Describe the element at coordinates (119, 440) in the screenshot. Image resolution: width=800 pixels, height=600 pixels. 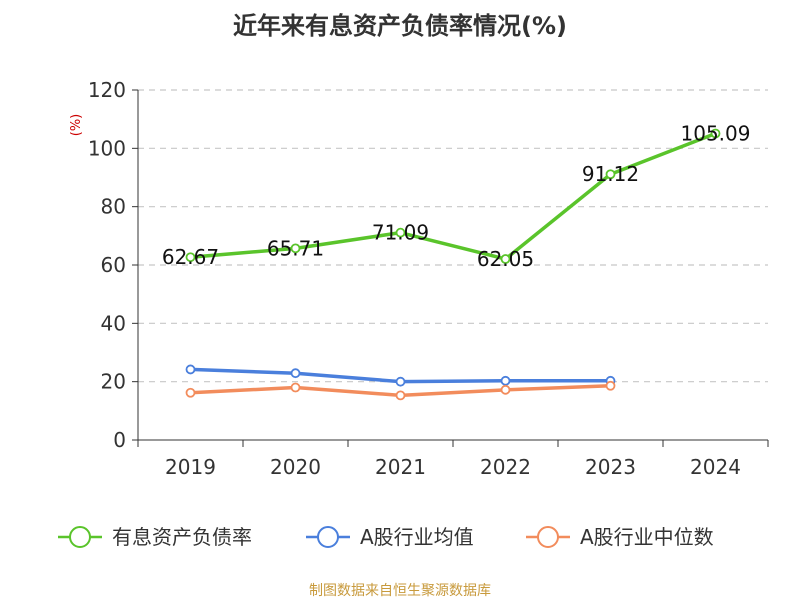
I see `y-tick-label: 0` at that location.